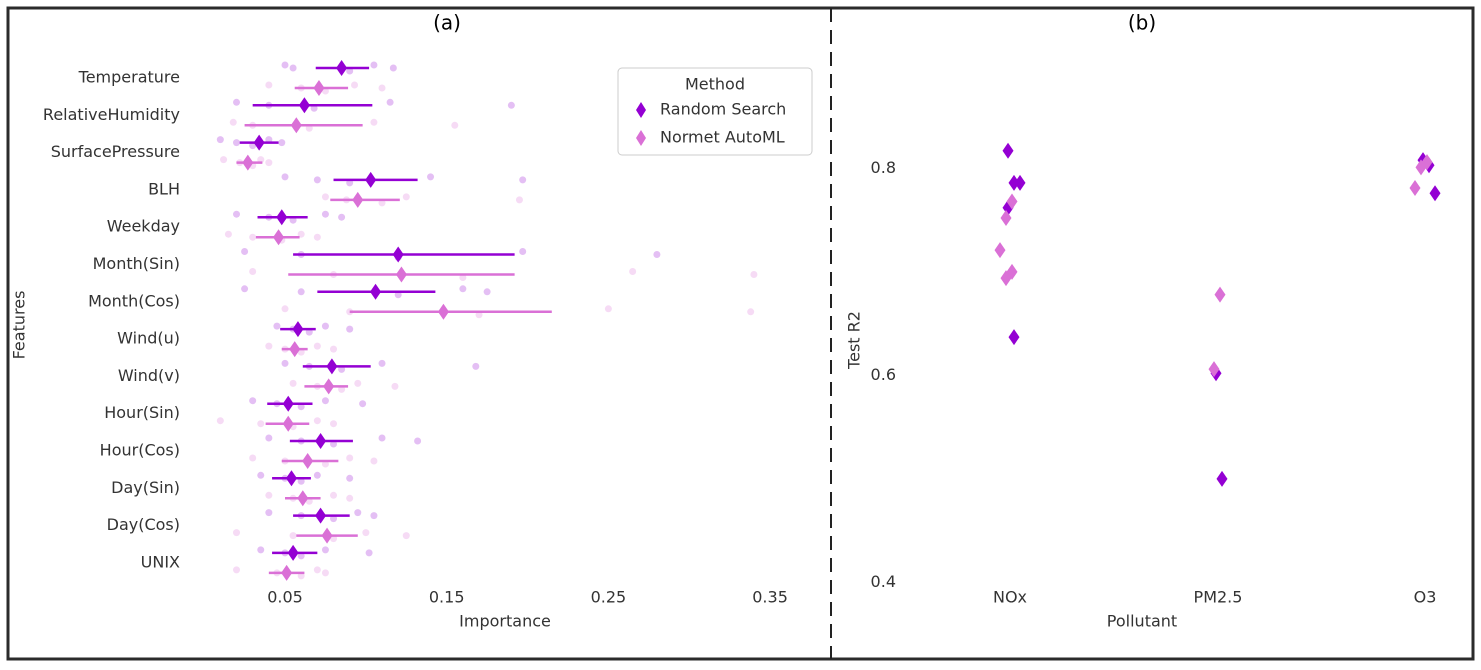 This screenshot has width=1481, height=670. Describe the element at coordinates (111, 114) in the screenshot. I see `y-tick-label: RelativeHumidity` at that location.